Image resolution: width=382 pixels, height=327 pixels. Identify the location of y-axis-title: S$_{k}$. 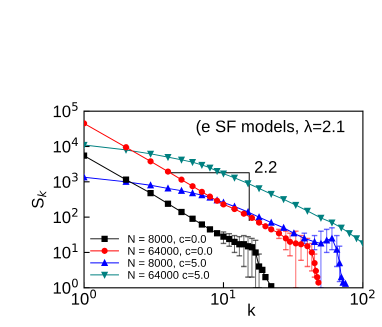
(39, 199).